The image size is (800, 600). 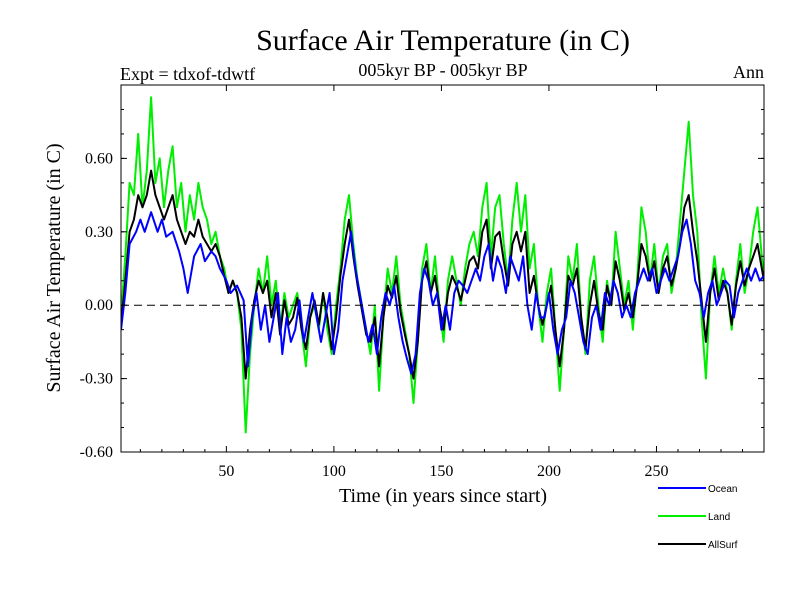 I want to click on legend: Ocean Land AllSurf, so click(x=698, y=517).